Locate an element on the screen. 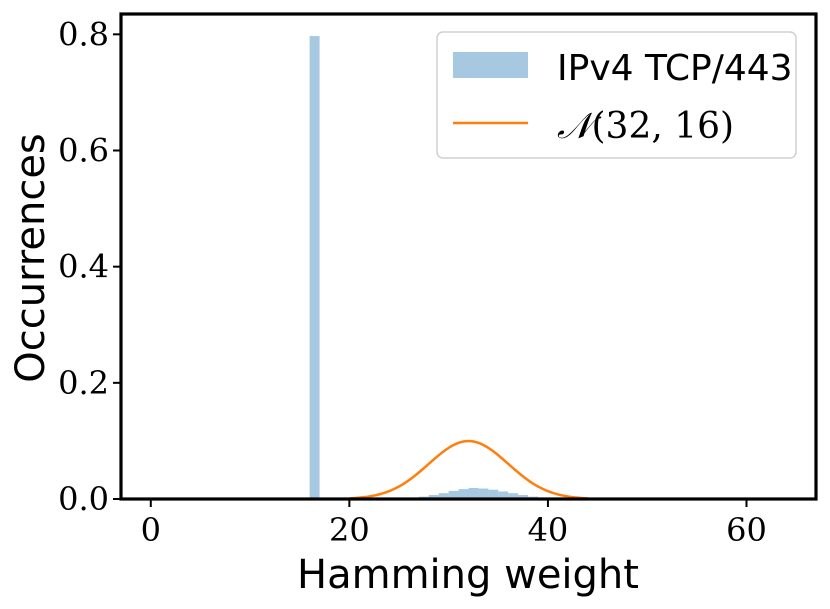  x-tick-label: 20 is located at coordinates (349, 530).